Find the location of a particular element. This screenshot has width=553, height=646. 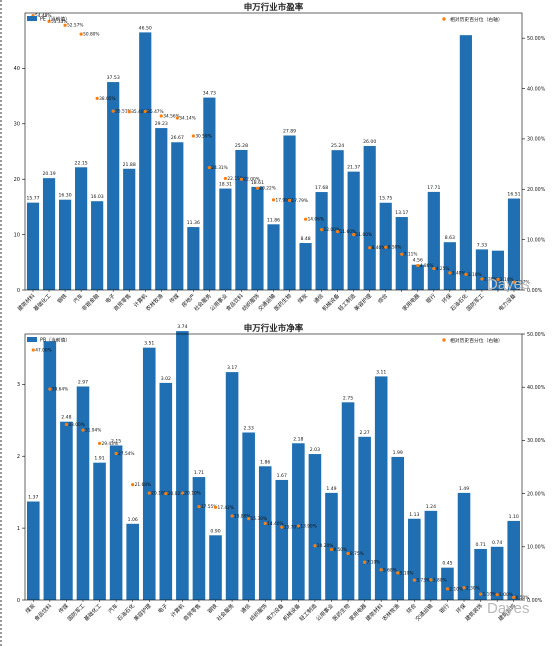

percentile-label: 3.40% is located at coordinates (459, 273).